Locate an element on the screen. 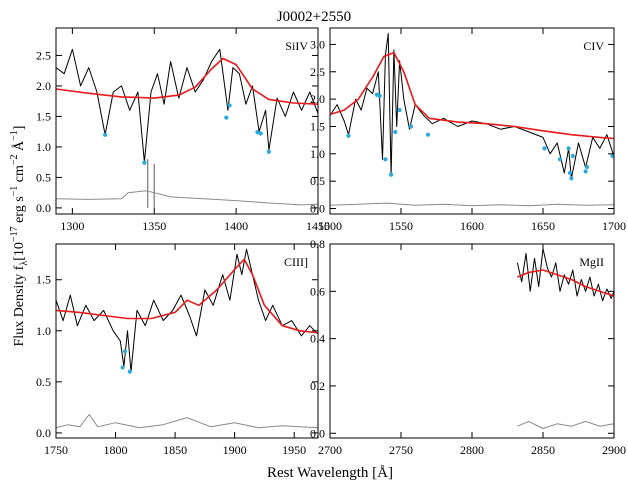 The image size is (628, 485). x-tick-label: 1400 is located at coordinates (236, 226).